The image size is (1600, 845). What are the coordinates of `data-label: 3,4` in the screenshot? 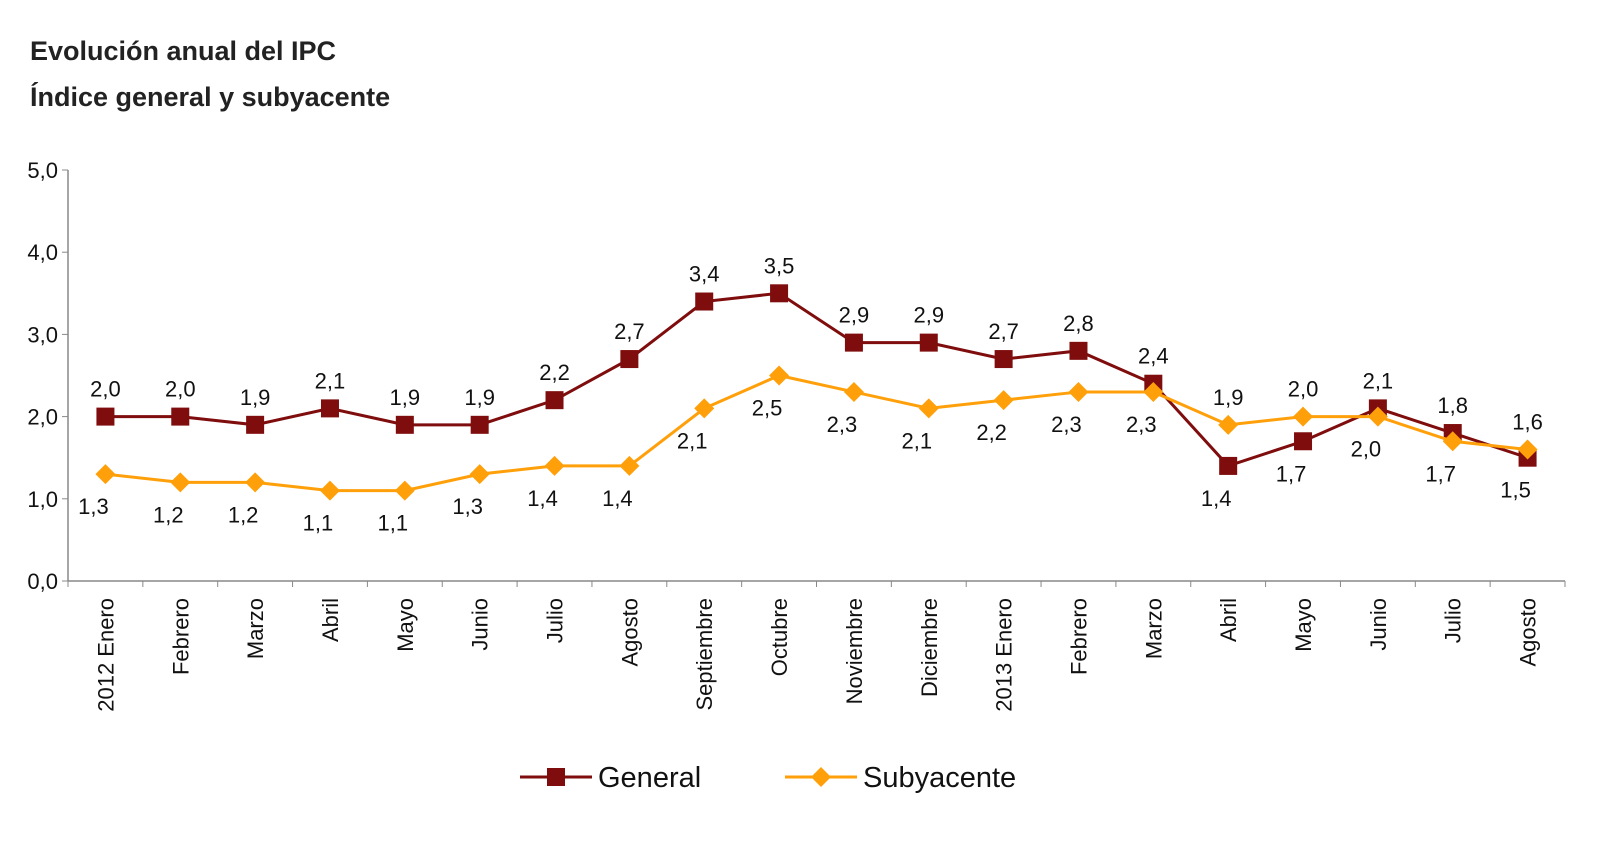 It's located at (704, 274).